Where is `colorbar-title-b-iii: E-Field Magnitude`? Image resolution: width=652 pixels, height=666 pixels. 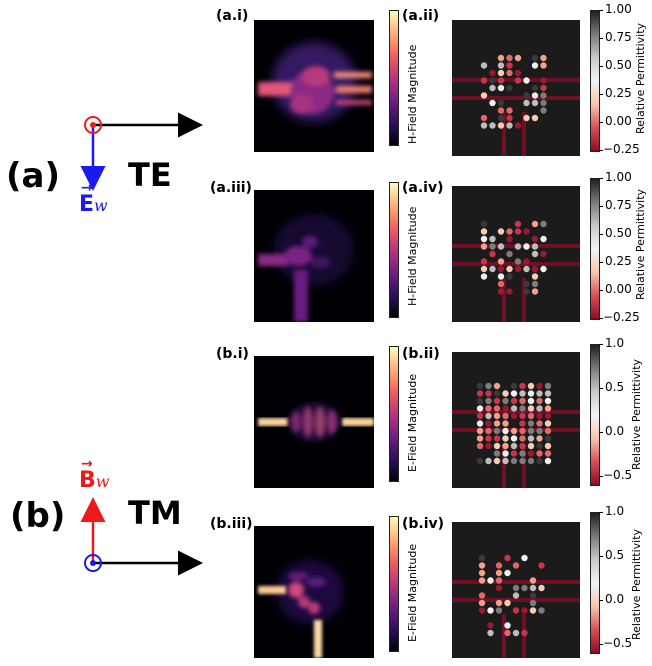 colorbar-title-b-iii: E-Field Magnitude is located at coordinates (412, 592).